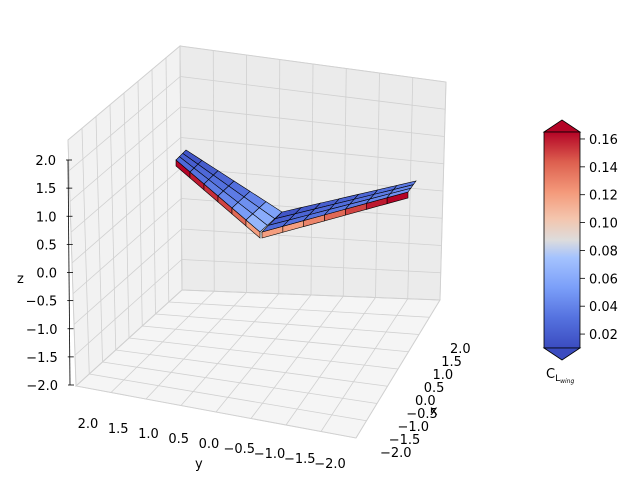  What do you see at coordinates (199, 464) in the screenshot?
I see `y-axis-label: y` at bounding box center [199, 464].